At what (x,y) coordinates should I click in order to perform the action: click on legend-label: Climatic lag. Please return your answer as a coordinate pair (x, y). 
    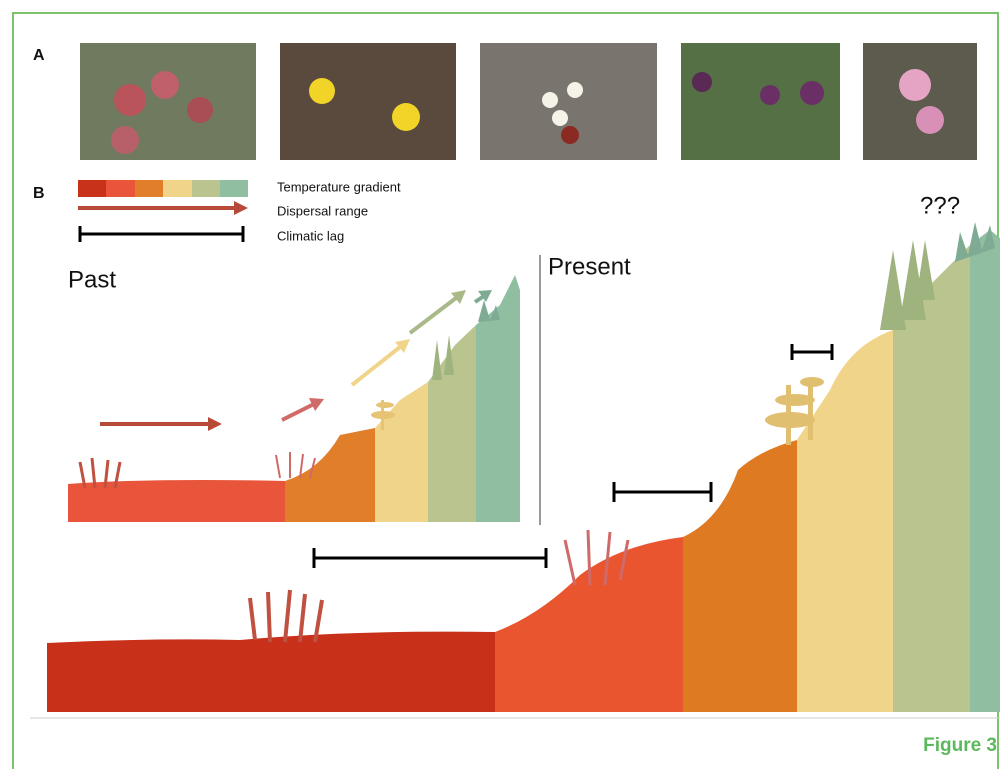
    Looking at the image, I should click on (310, 235).